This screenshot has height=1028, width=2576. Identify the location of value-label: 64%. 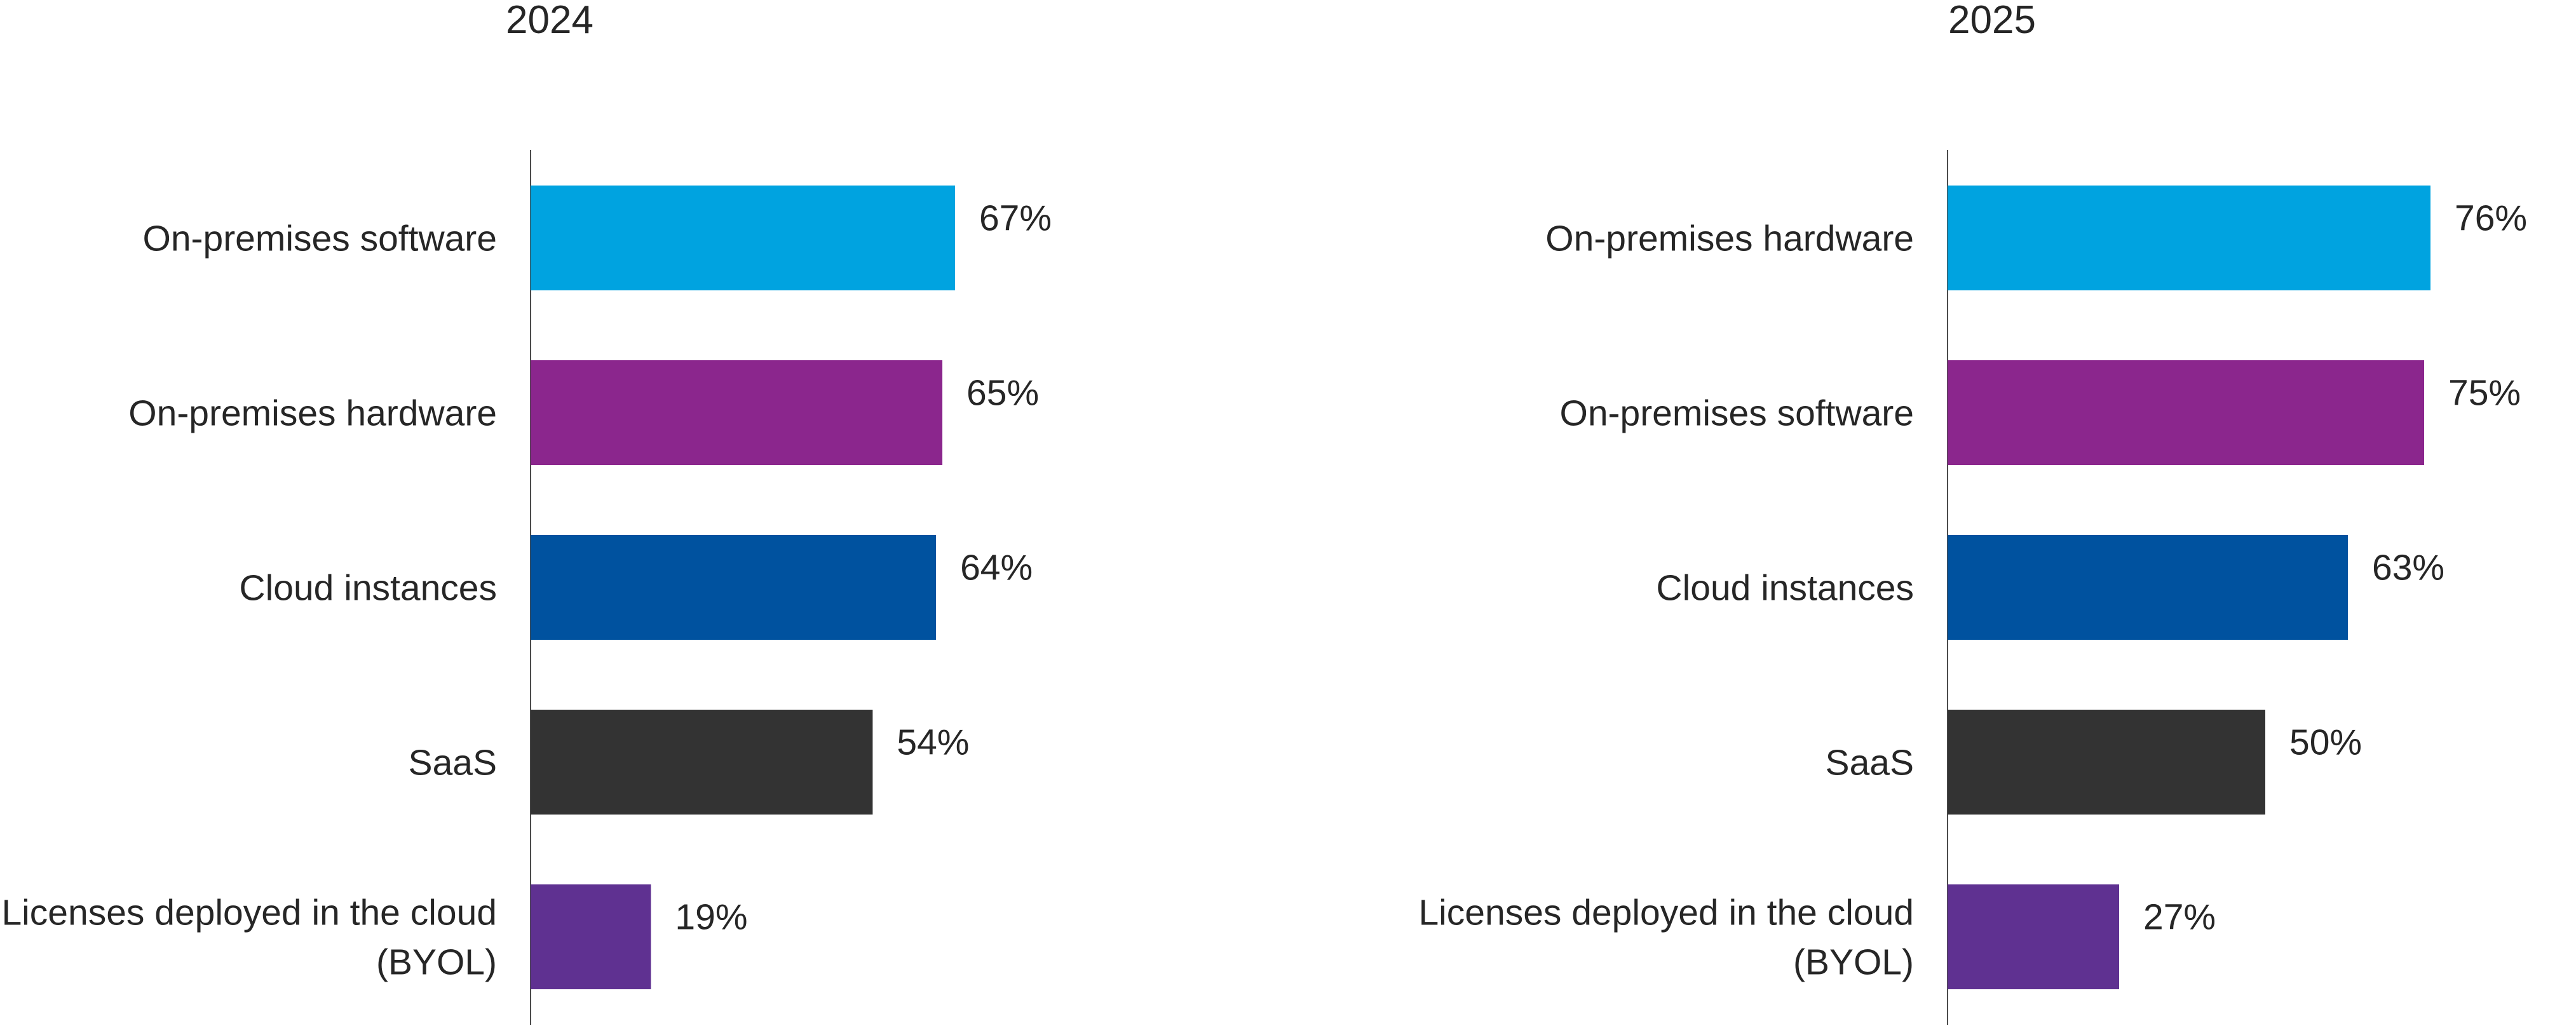
(996, 568).